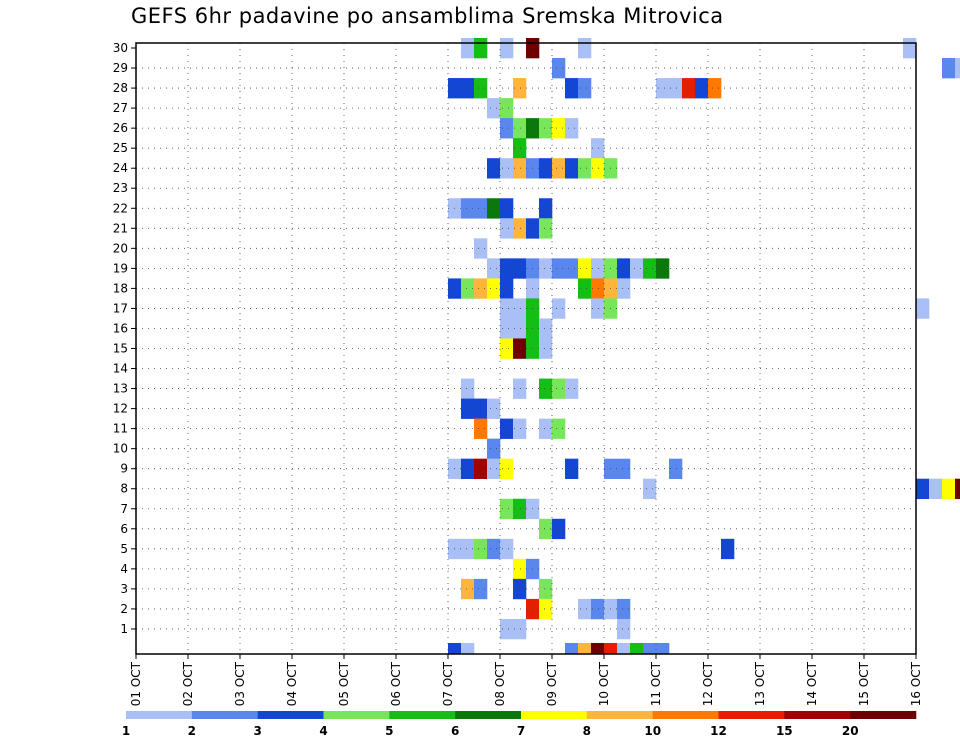 The width and height of the screenshot is (960, 742). I want to click on y-tick-label: 23, so click(120, 188).